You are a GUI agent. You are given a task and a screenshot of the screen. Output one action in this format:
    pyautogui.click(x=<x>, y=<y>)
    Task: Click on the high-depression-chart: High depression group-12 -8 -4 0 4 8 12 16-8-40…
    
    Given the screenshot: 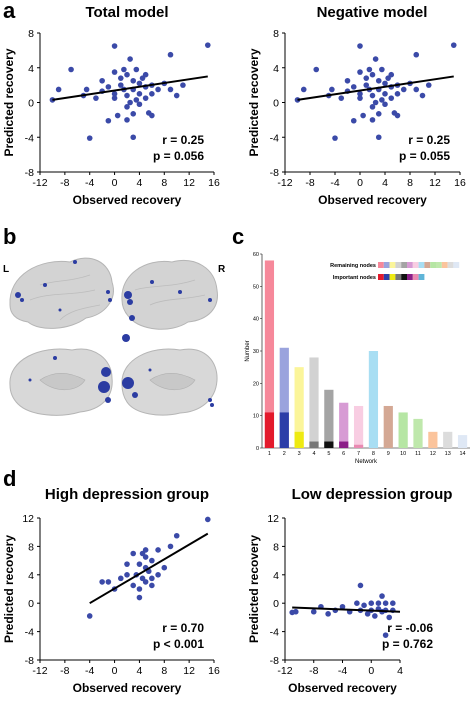 What is the action you would take?
    pyautogui.click(x=111, y=590)
    